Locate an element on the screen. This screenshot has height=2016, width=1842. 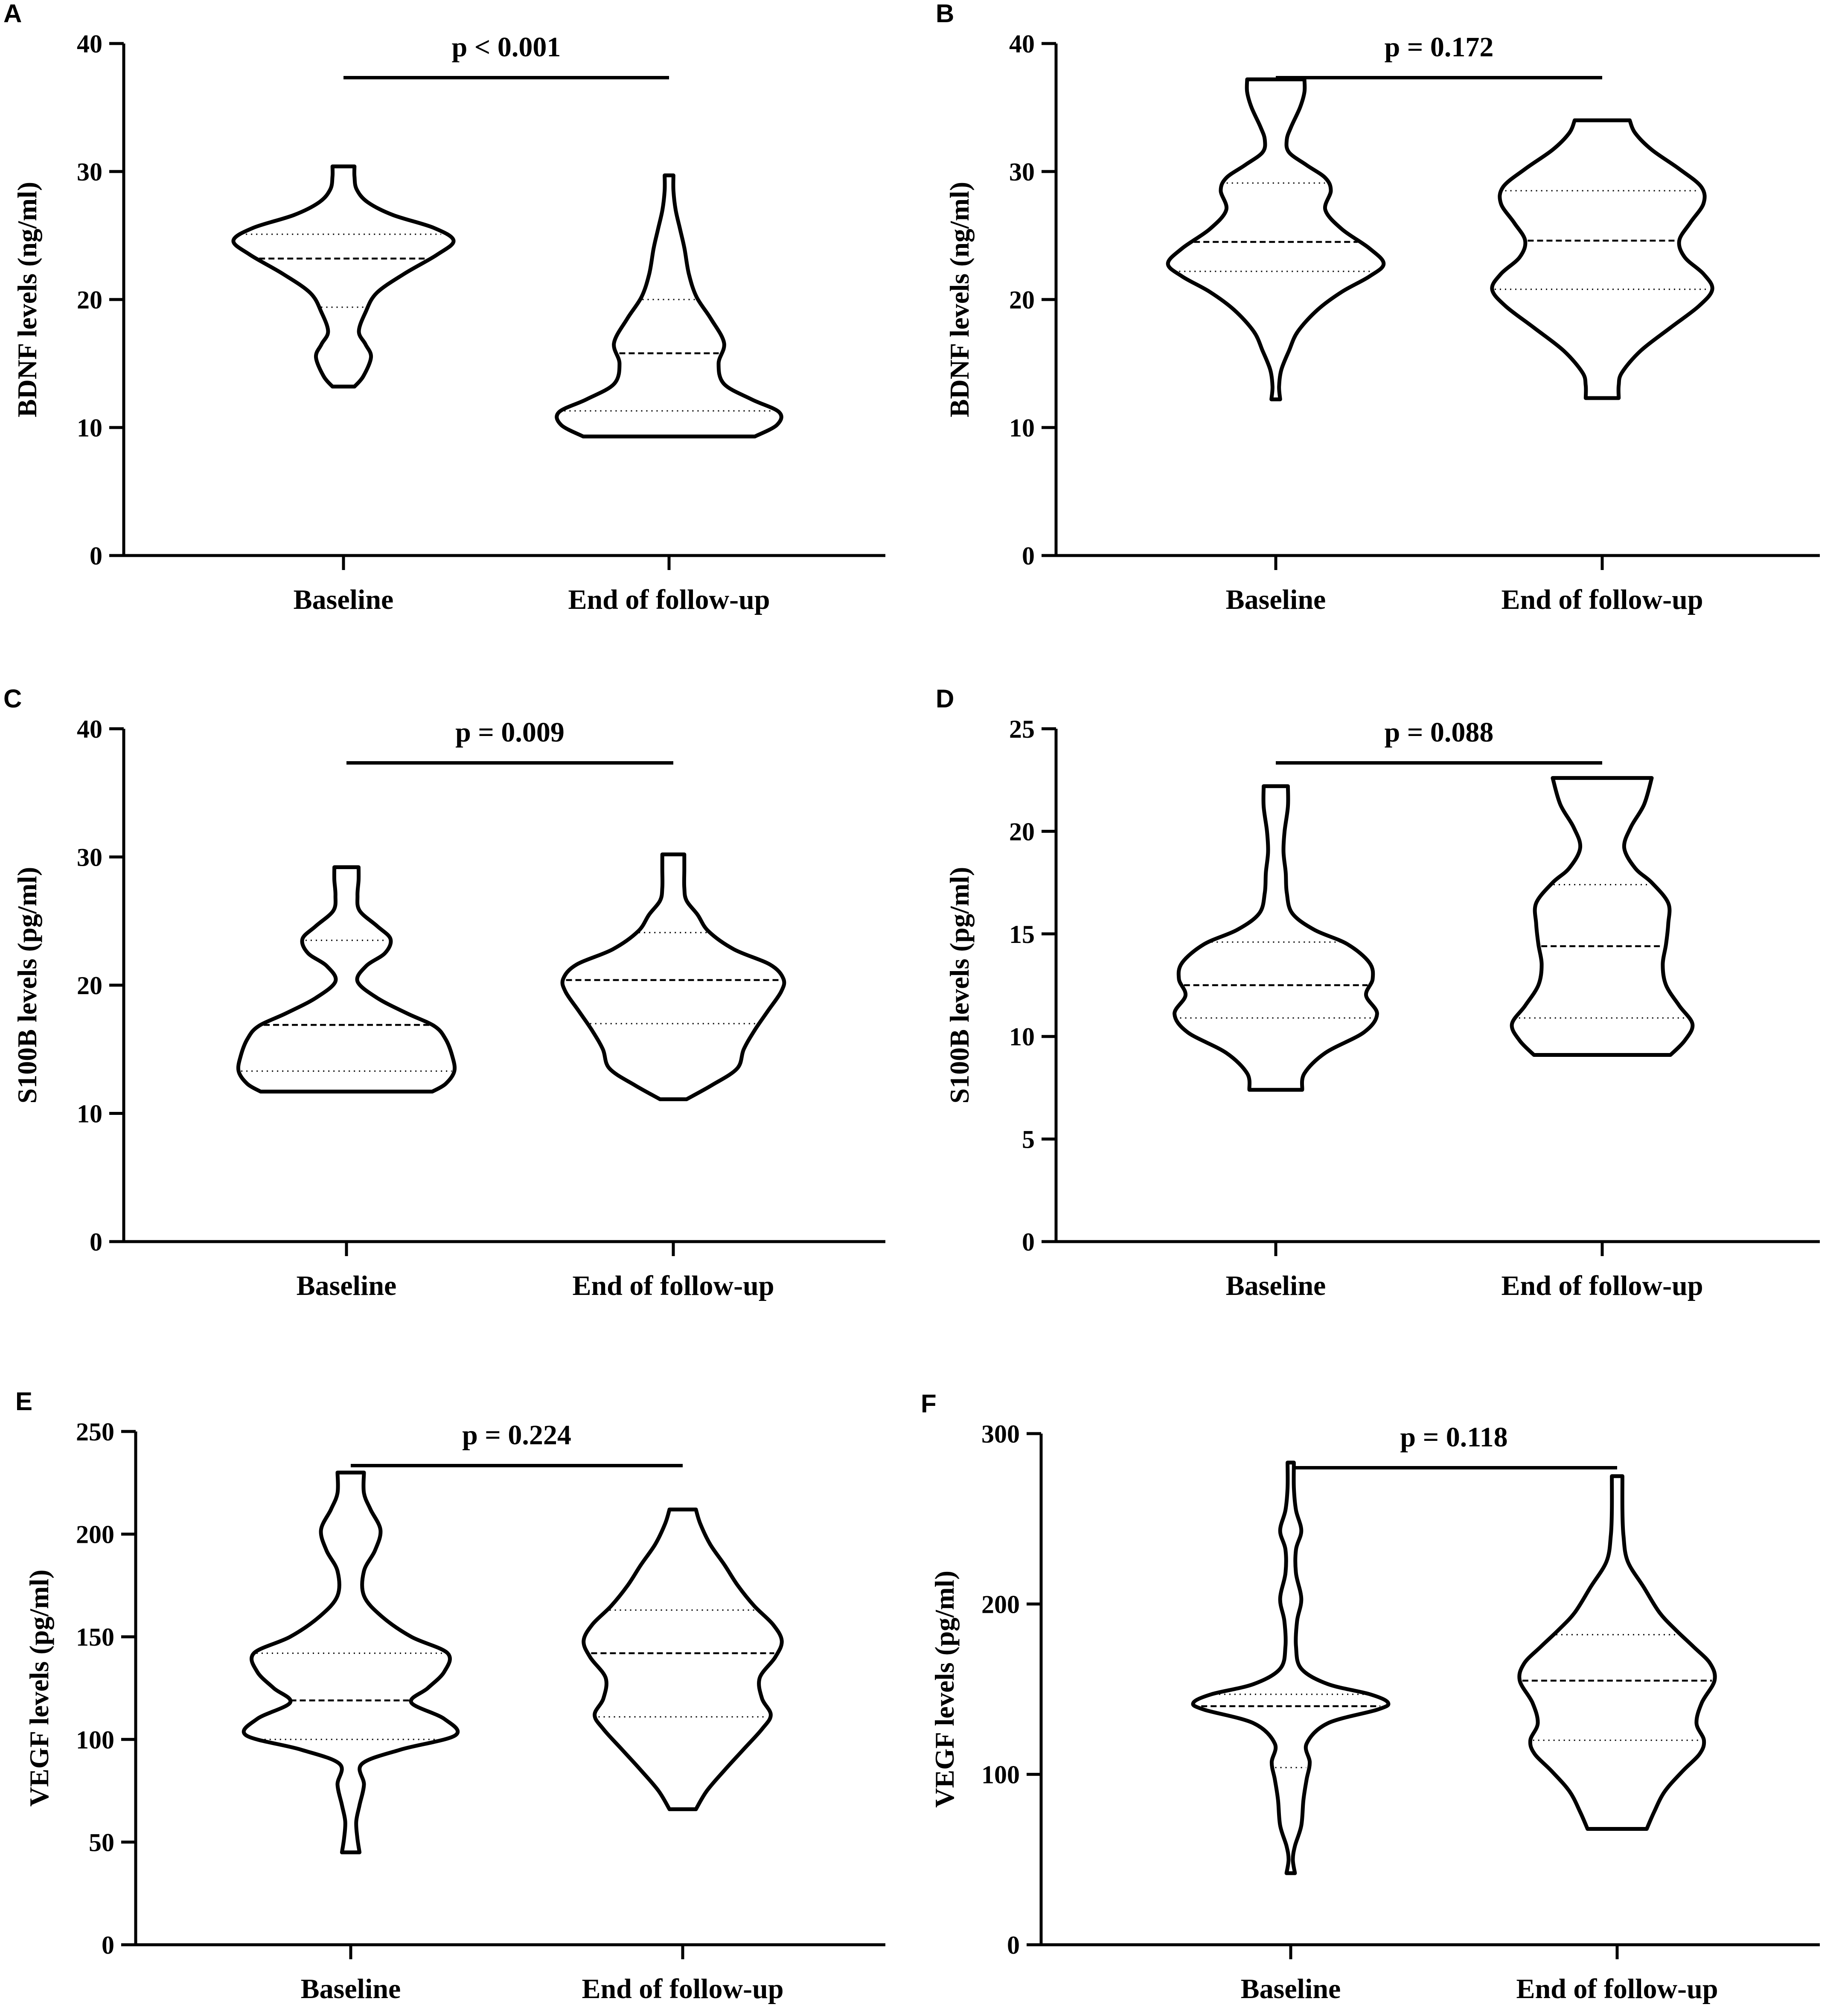
panel-letter: A is located at coordinates (12, 14).